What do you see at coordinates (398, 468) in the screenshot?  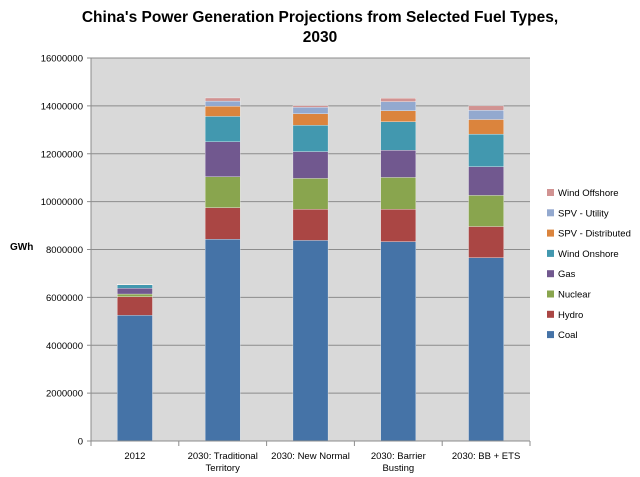 I see `x-category-label: Busting` at bounding box center [398, 468].